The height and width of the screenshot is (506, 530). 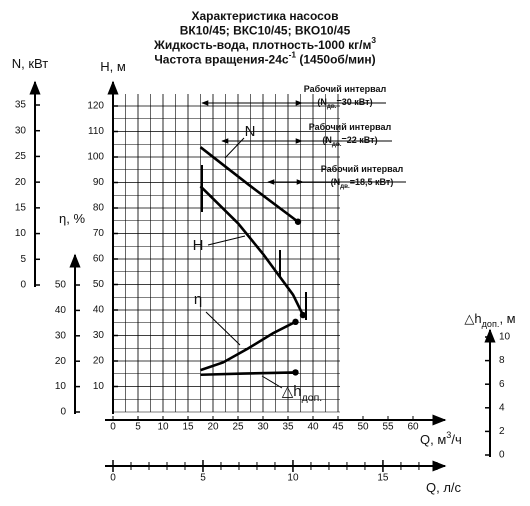 I want to click on x-tick-label: 40, so click(x=313, y=427).